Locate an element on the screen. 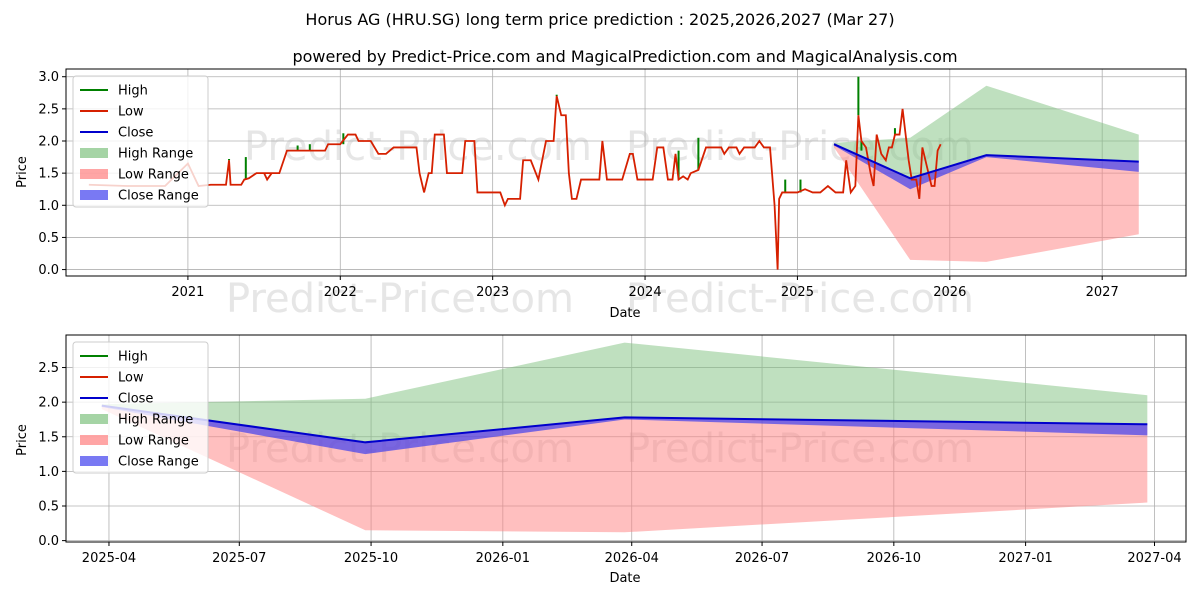 This screenshot has width=1200, height=600. x-tick-label: 2026 is located at coordinates (949, 292).